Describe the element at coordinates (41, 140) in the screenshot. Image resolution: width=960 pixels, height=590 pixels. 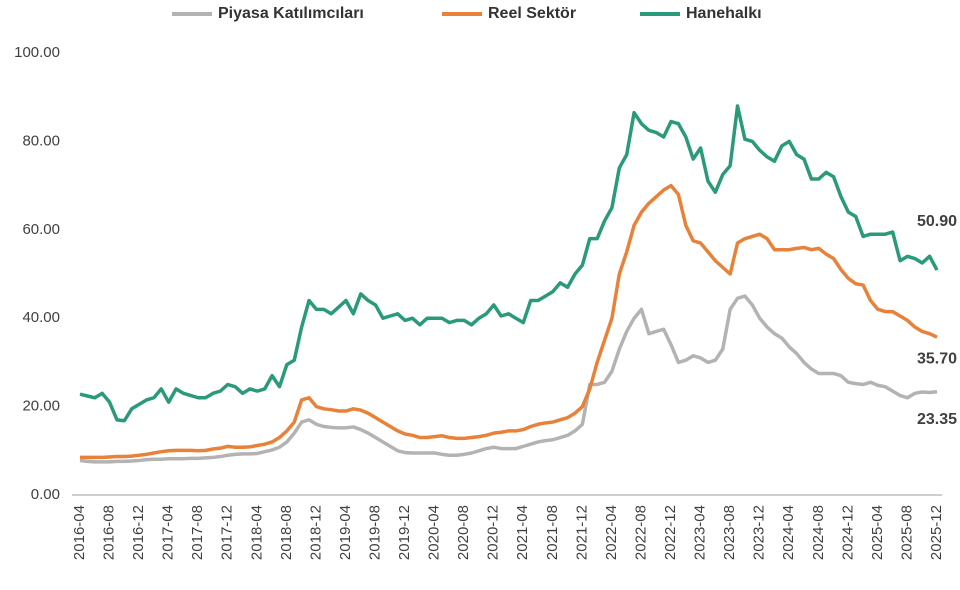
I see `y-tick-label: 80.00` at that location.